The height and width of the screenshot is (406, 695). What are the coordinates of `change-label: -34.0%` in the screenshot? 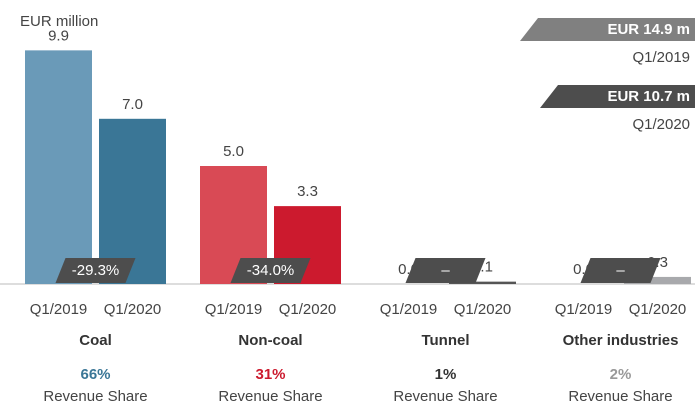 It's located at (271, 270).